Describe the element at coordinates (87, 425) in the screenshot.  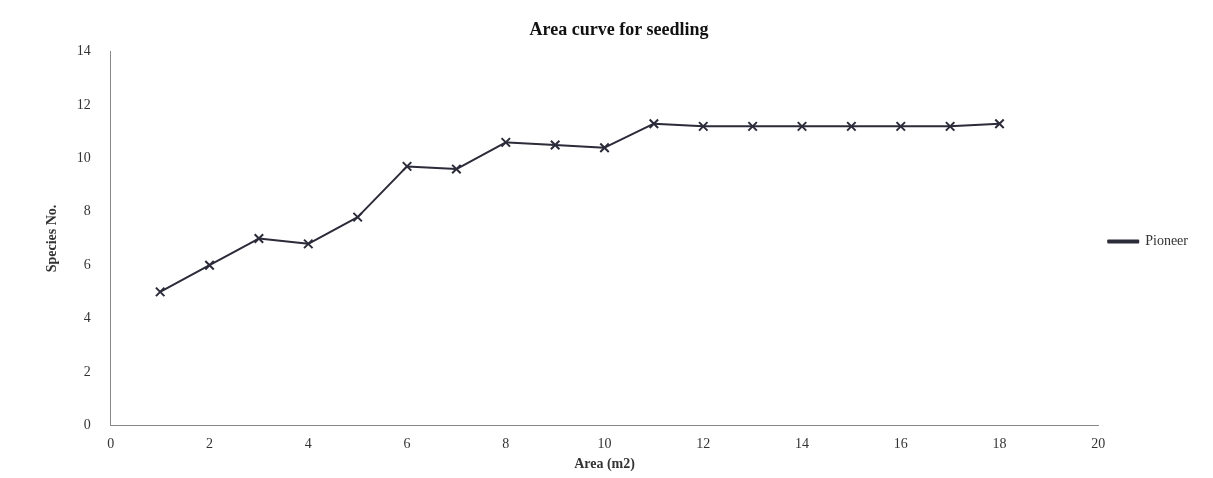
I see `y-tick-label: 0` at that location.